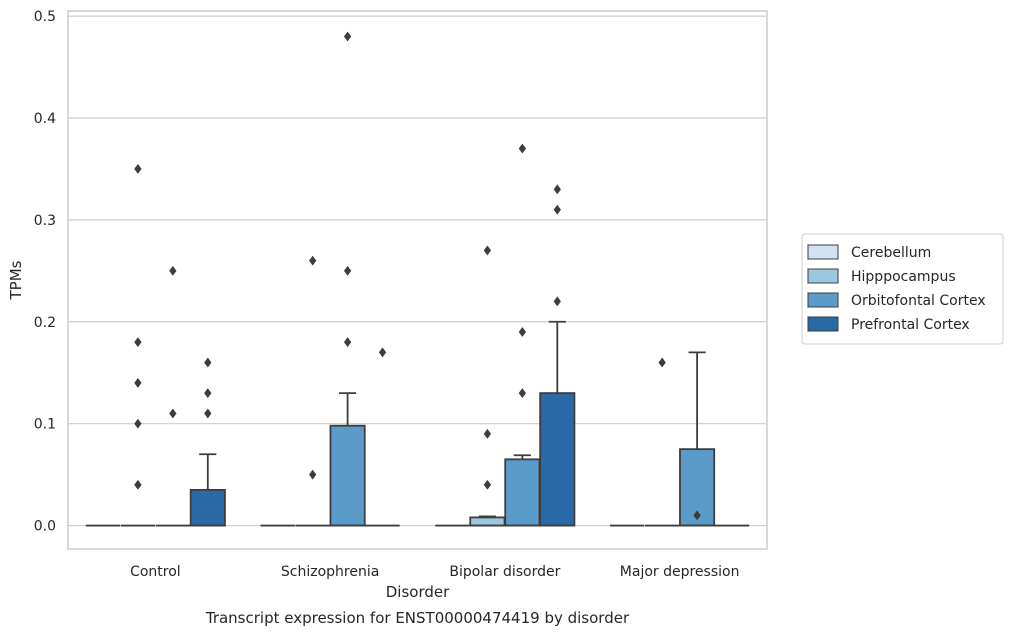 The width and height of the screenshot is (1014, 636). What do you see at coordinates (155, 572) in the screenshot?
I see `x-tick-label: Control` at bounding box center [155, 572].